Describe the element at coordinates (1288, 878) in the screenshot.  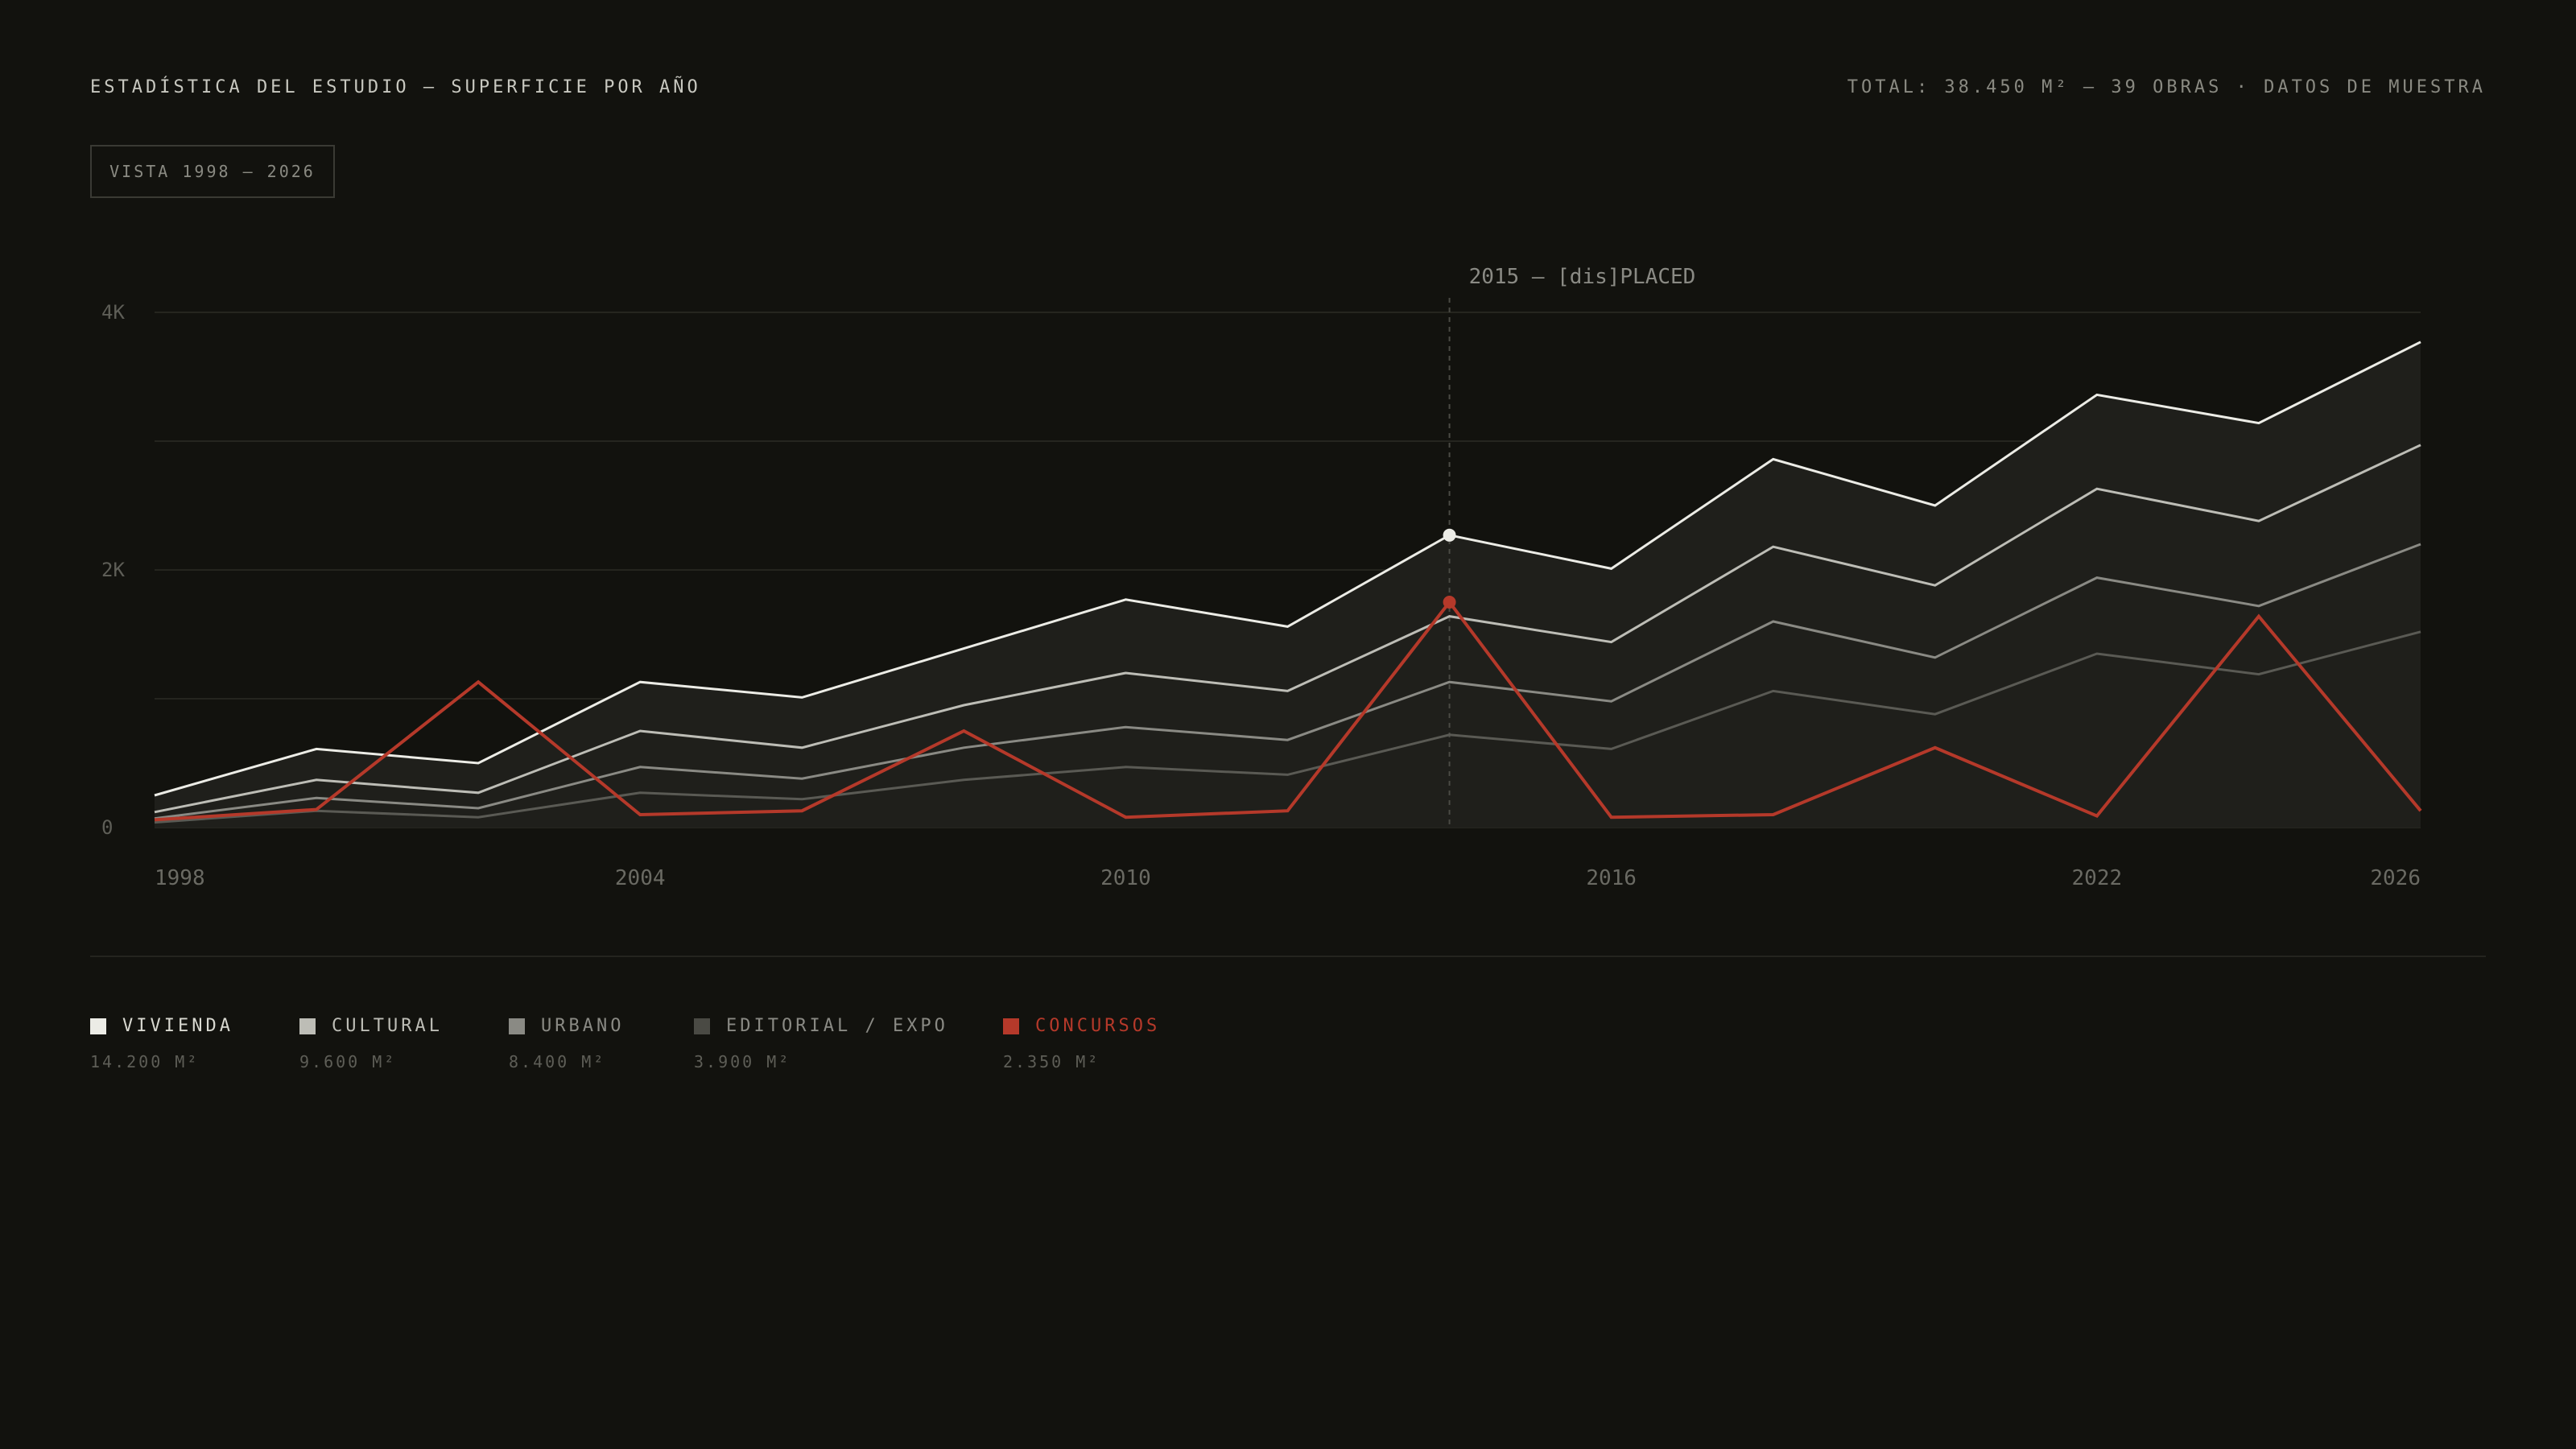
I see `x-axis-ticks: 1998 2004 2010 2016 2022 2026` at that location.